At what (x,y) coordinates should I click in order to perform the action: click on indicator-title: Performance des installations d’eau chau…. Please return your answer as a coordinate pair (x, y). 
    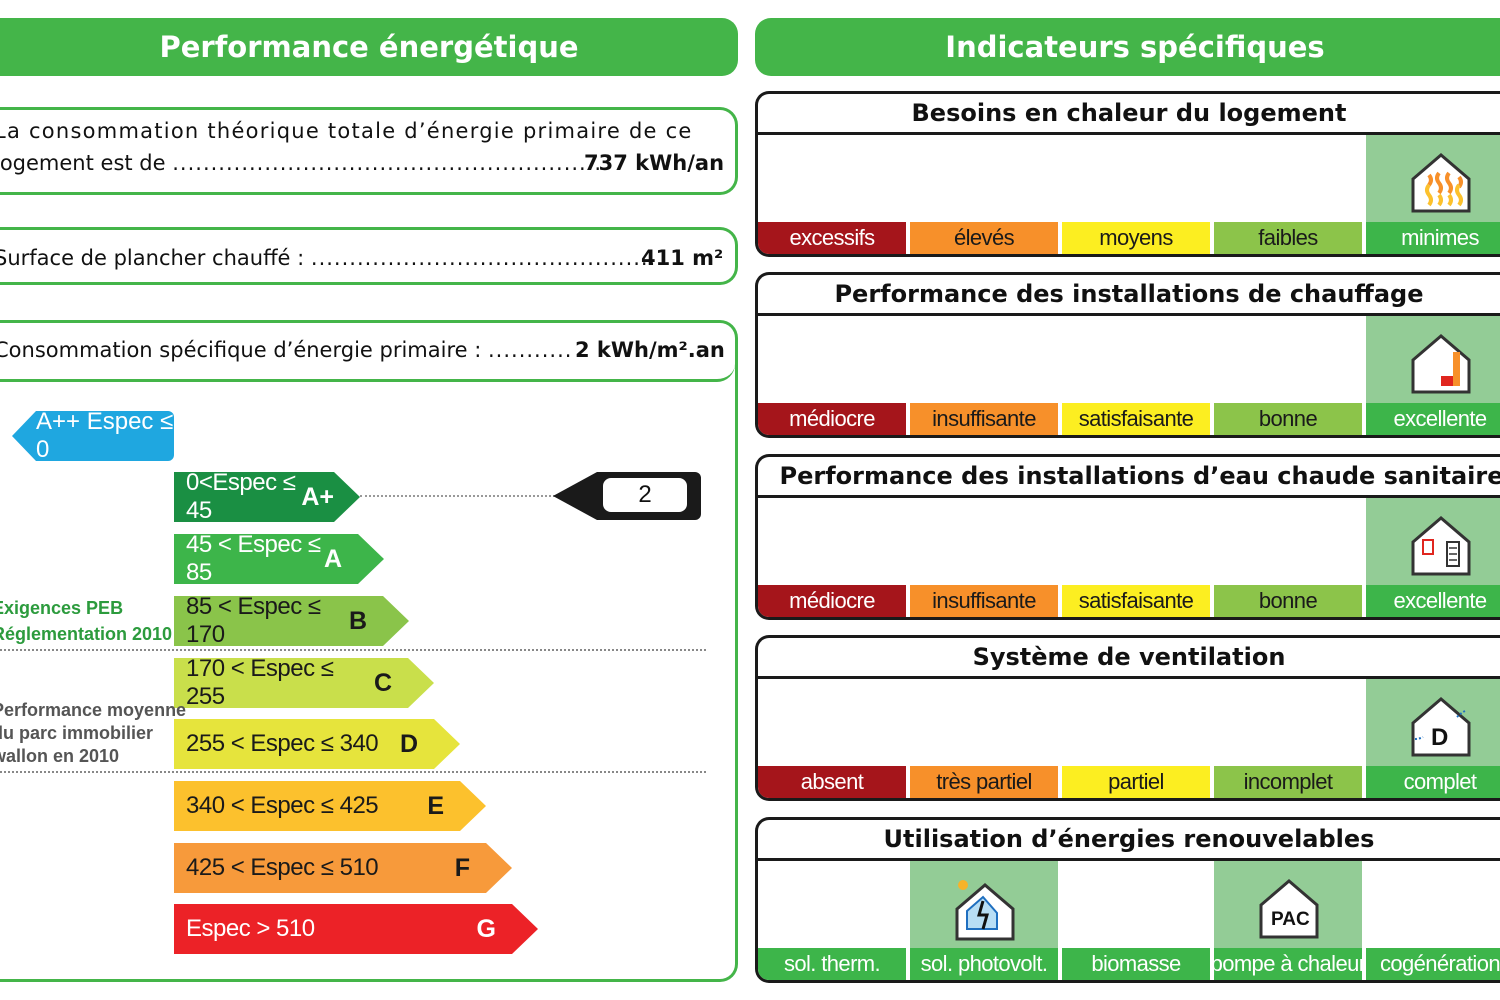
    Looking at the image, I should click on (1129, 477).